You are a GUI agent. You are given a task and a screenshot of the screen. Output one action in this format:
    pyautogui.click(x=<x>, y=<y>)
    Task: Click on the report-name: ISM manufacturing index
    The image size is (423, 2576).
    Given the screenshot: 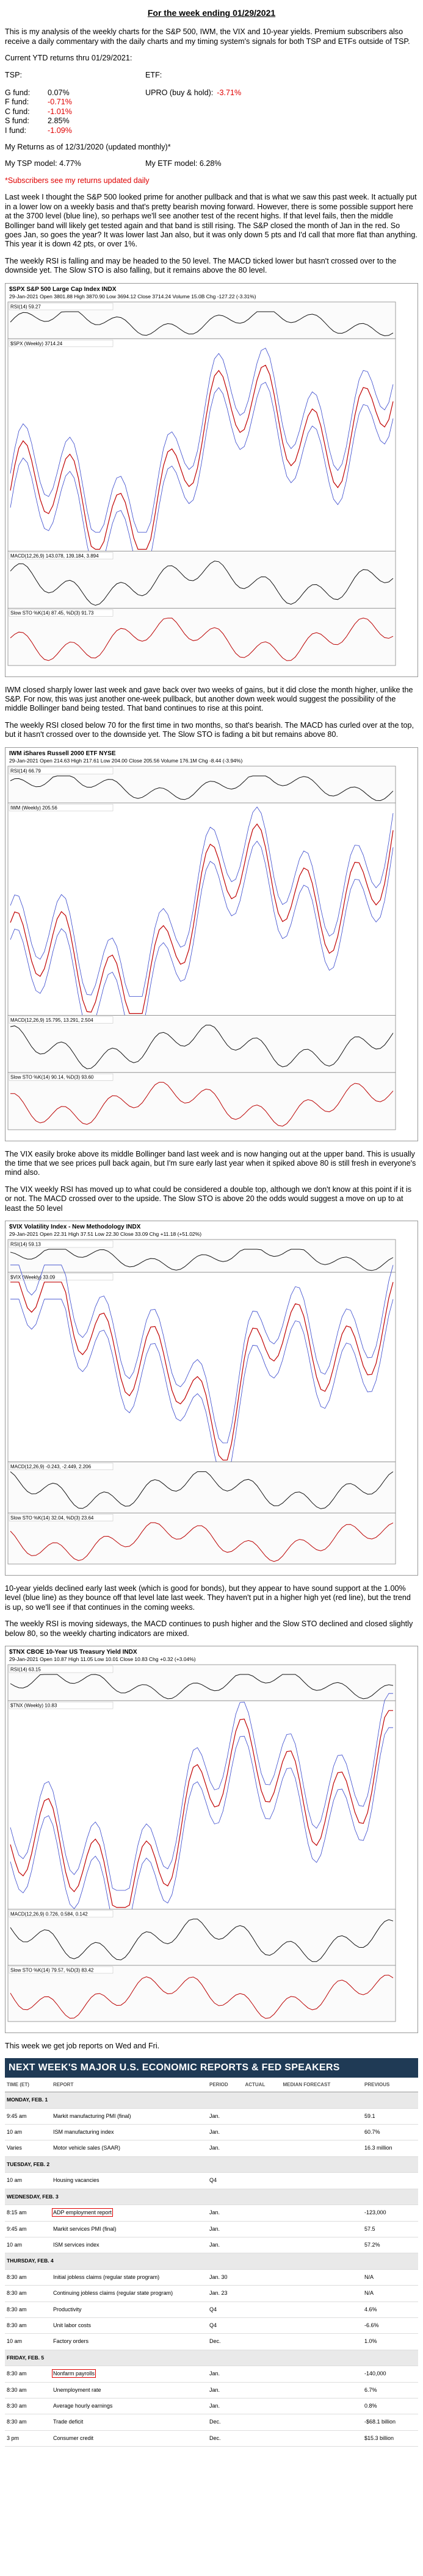 What is the action you would take?
    pyautogui.click(x=83, y=2133)
    